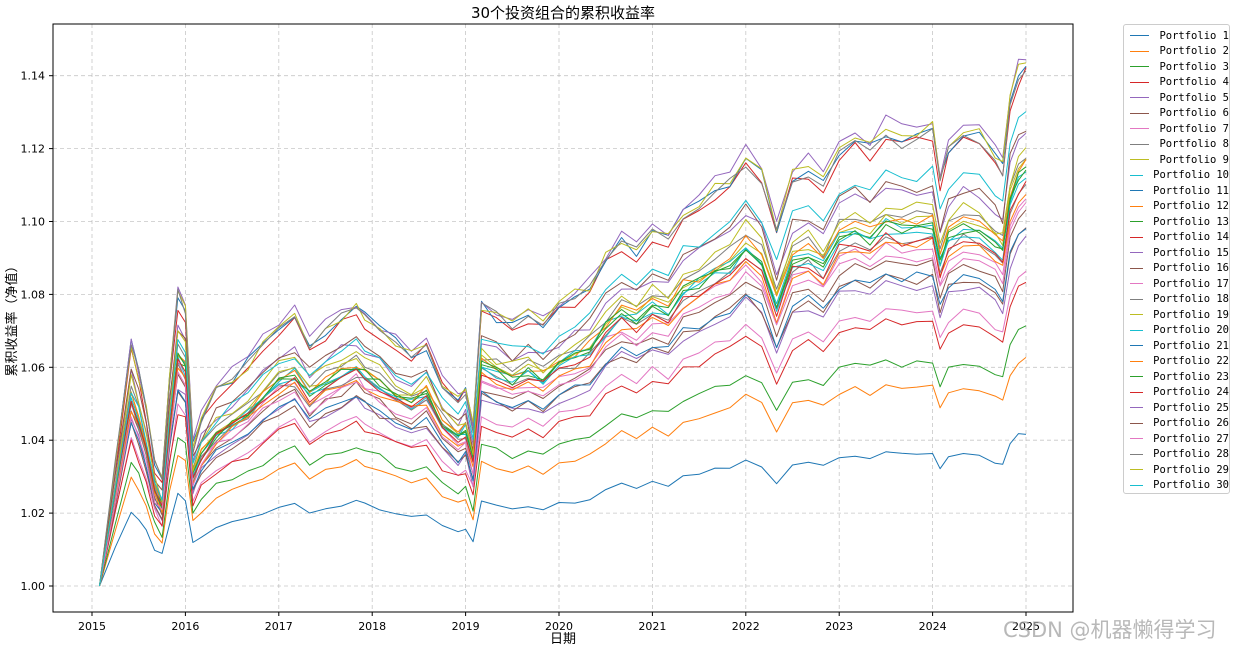  Describe the element at coordinates (1194, 113) in the screenshot. I see `legend-label: Portfolio 6` at that location.